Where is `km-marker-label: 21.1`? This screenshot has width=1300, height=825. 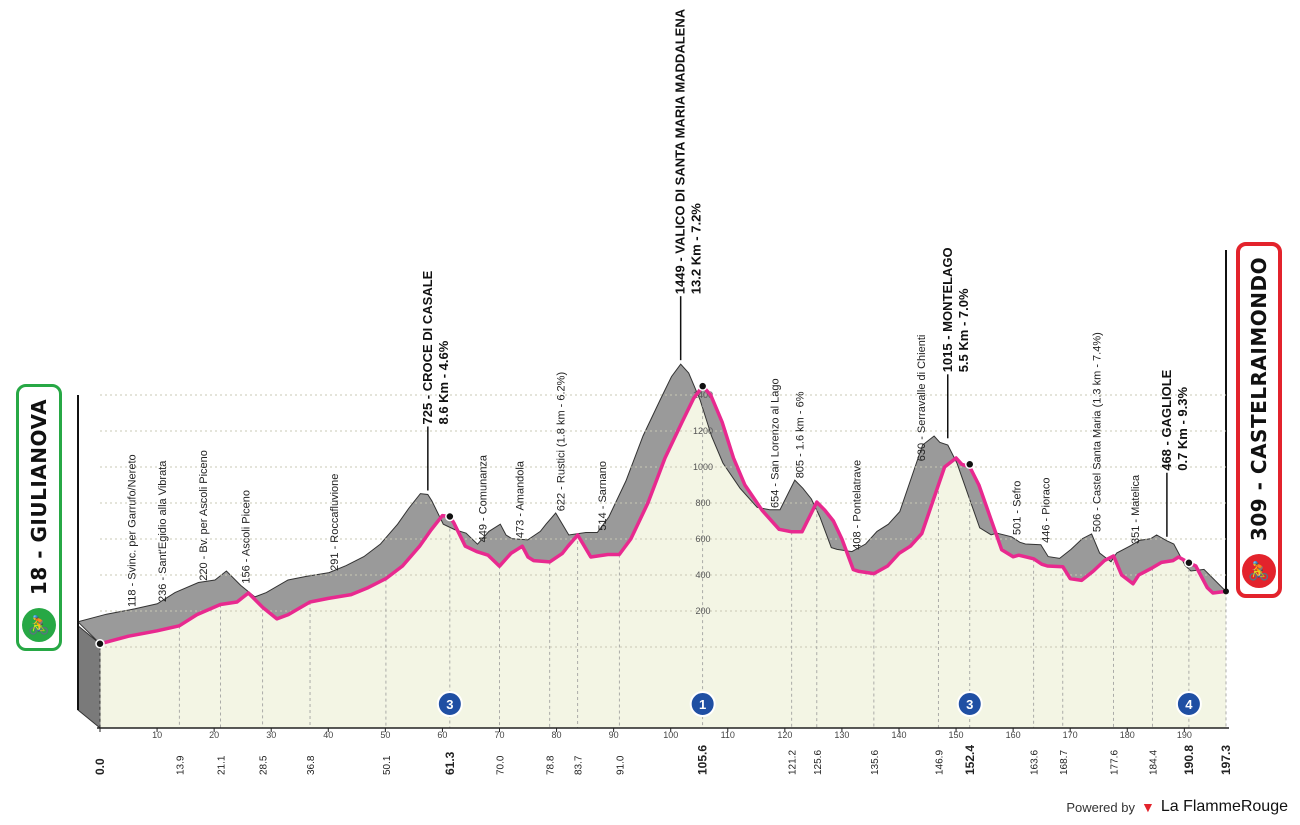
km-marker-label: 21.1 is located at coordinates (221, 765).